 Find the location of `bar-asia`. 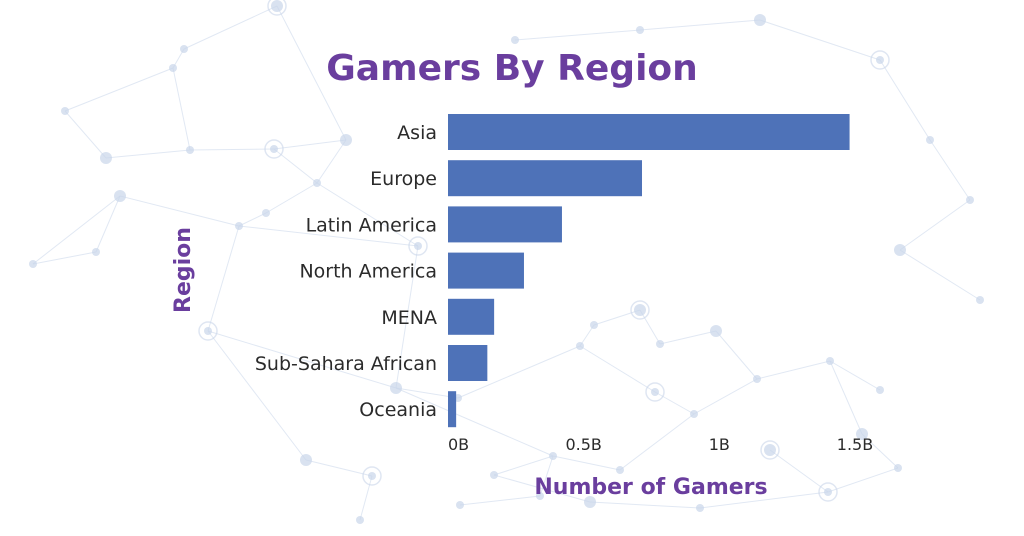

bar-asia is located at coordinates (649, 132).